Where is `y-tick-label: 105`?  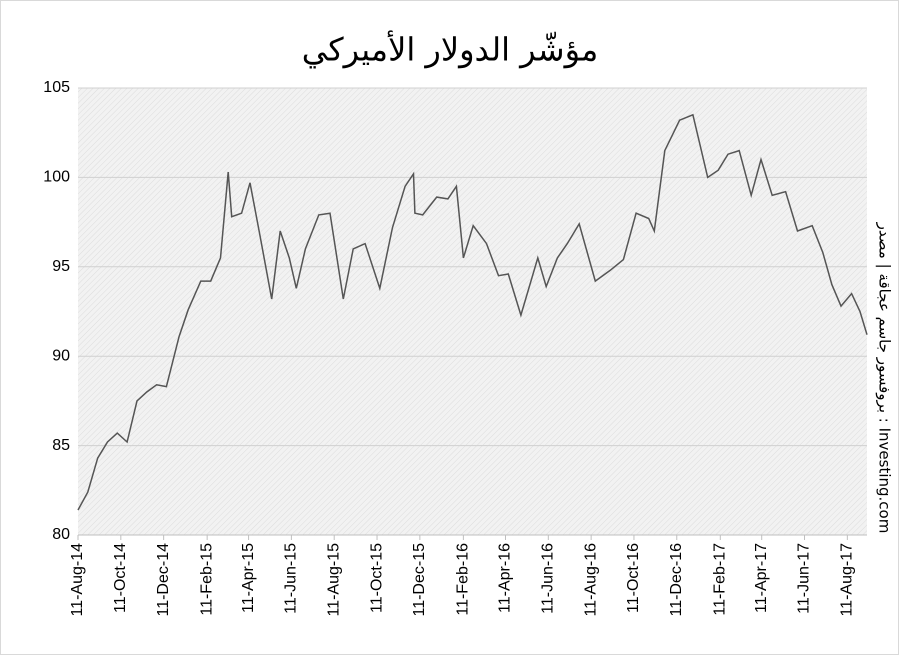
y-tick-label: 105 is located at coordinates (56, 87).